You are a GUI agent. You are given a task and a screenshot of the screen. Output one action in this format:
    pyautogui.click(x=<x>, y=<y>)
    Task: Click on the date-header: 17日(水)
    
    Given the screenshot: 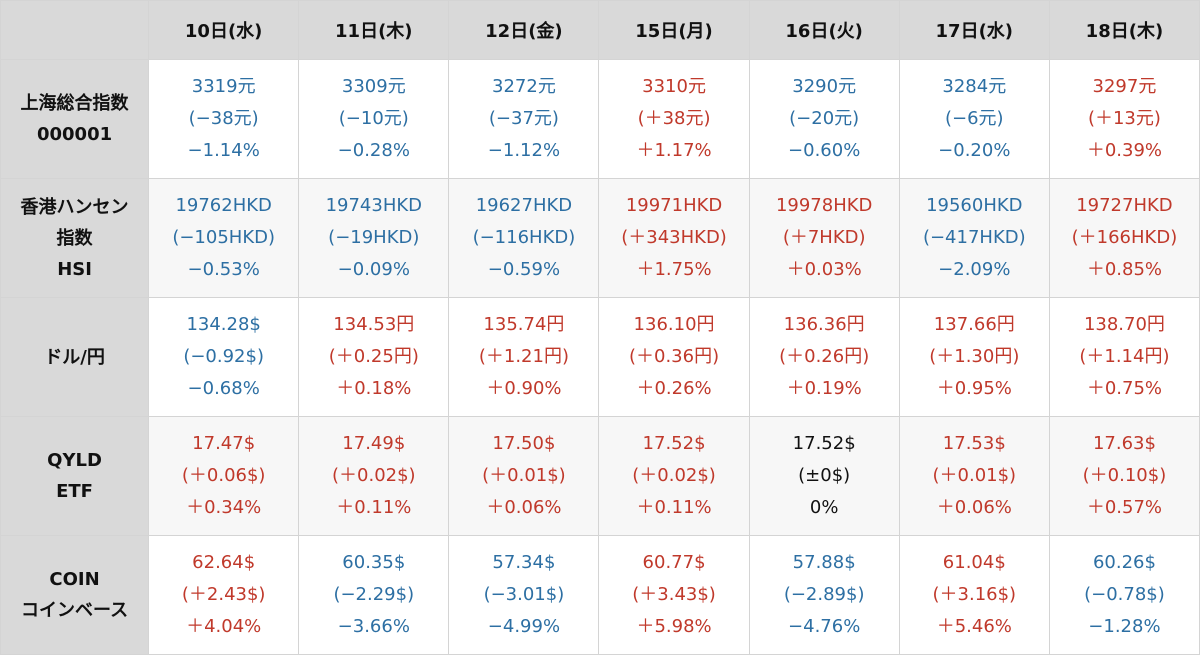 What is the action you would take?
    pyautogui.click(x=974, y=30)
    